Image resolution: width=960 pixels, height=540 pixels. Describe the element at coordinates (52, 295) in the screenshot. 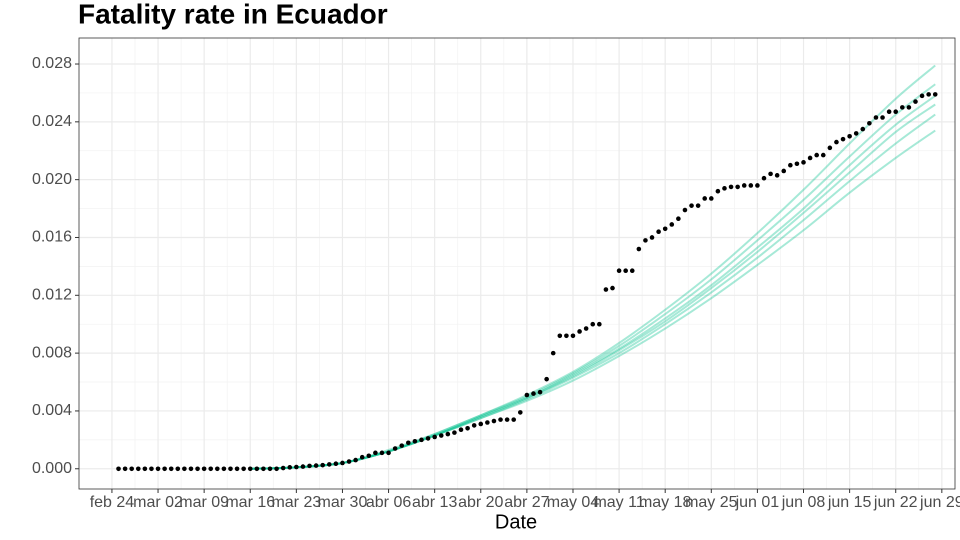

I see `y-tick-label: 0.012` at that location.